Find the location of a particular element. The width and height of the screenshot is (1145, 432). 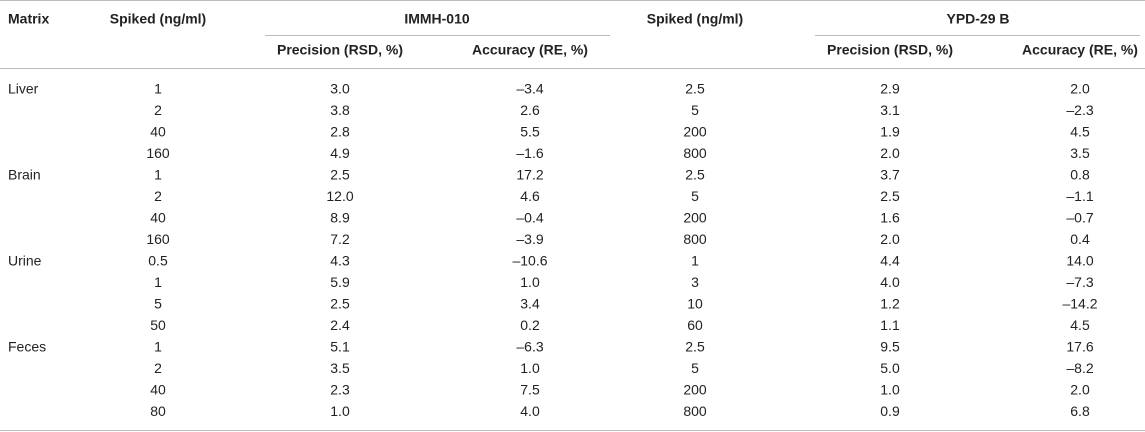

matrix-cell: Feces is located at coordinates (27, 347).